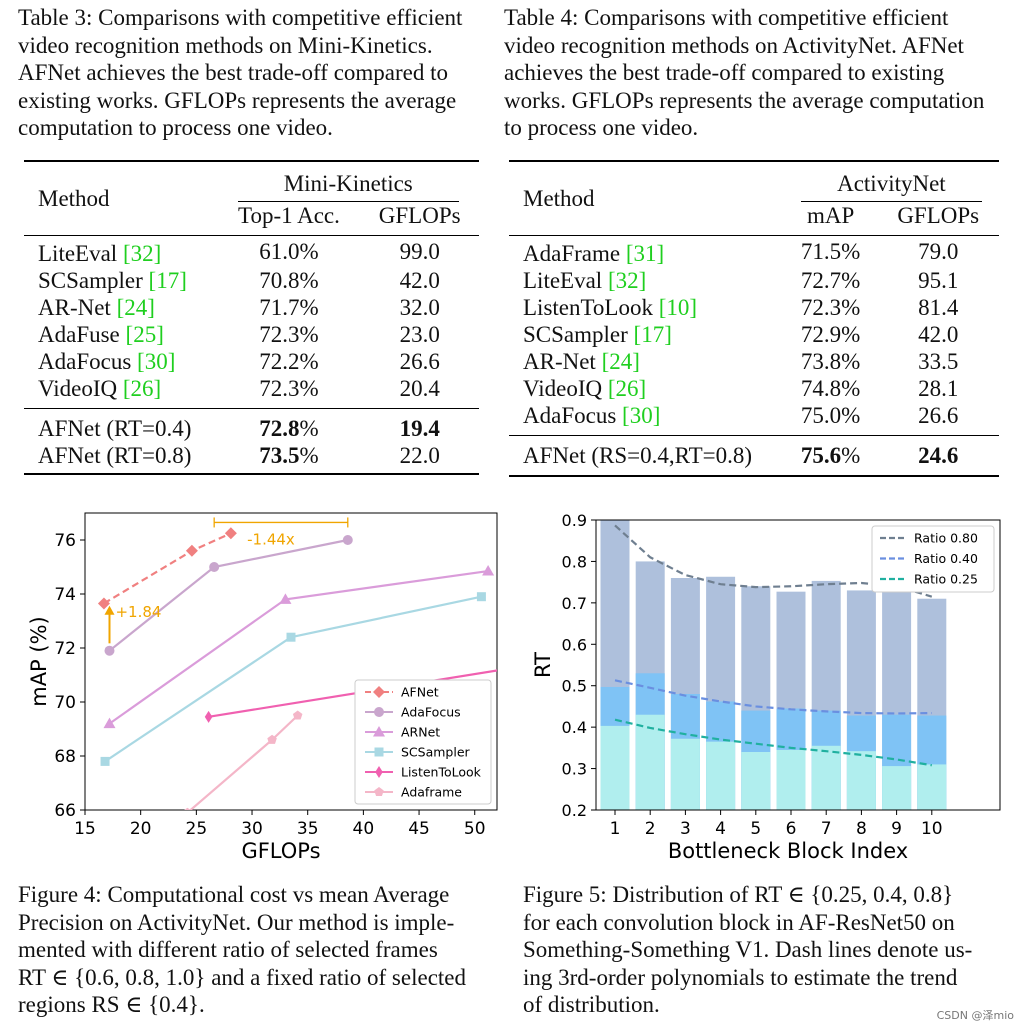 The width and height of the screenshot is (1020, 1027). I want to click on header-col1: Top-1 Acc., so click(289, 215).